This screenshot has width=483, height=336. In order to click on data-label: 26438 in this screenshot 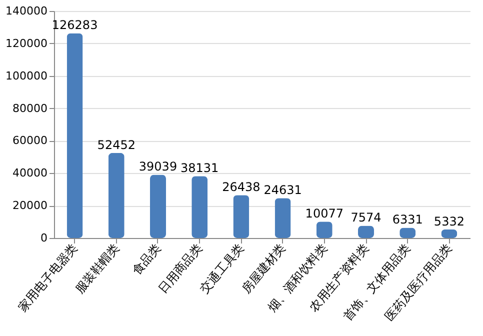, I will do `click(241, 187)`.